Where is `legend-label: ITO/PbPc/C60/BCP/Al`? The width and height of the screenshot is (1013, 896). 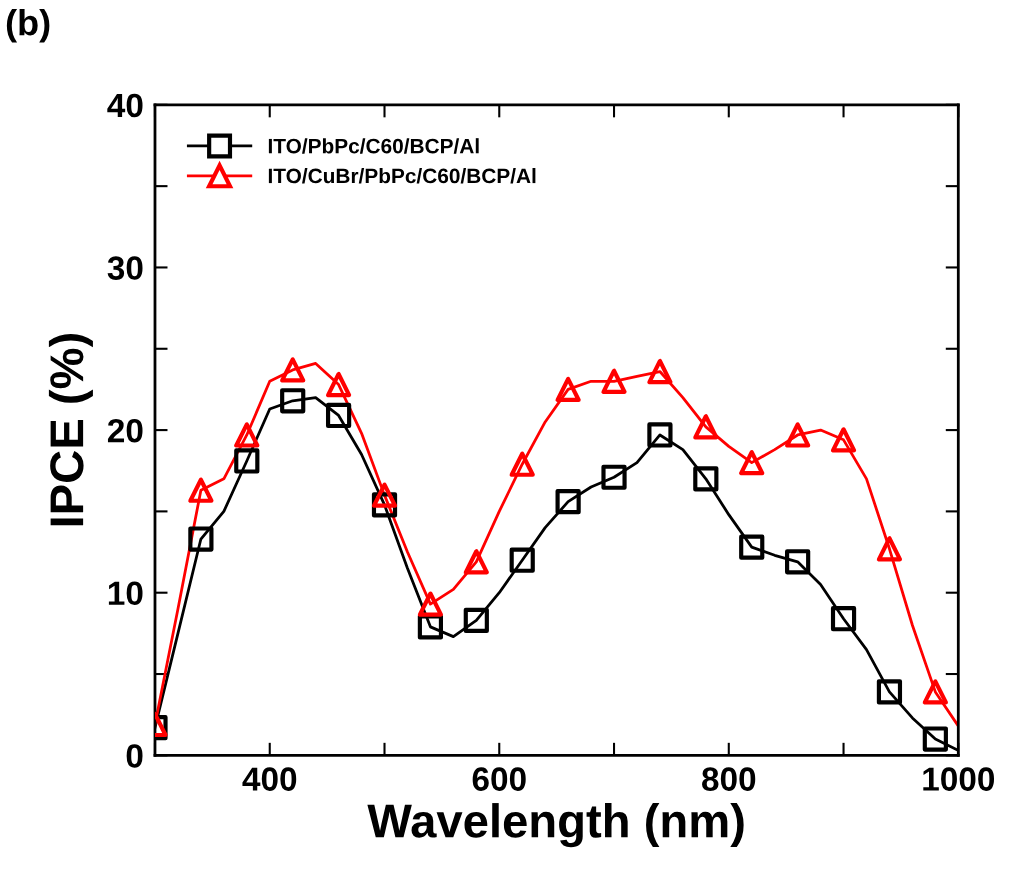
legend-label: ITO/PbPc/C60/BCP/Al is located at coordinates (373, 146).